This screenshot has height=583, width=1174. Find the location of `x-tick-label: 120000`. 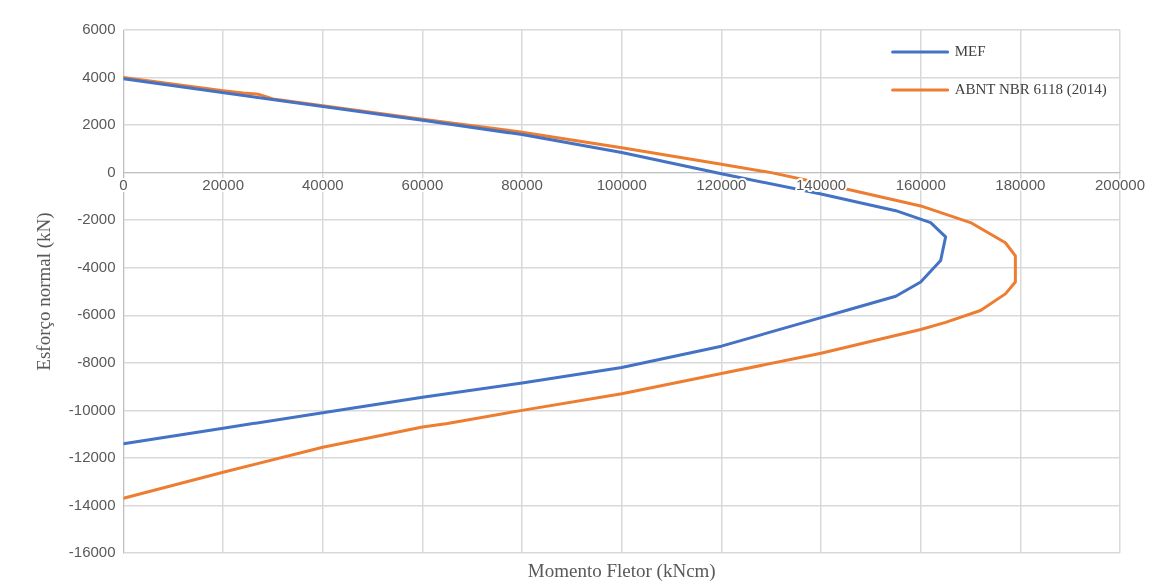

x-tick-label: 120000 is located at coordinates (721, 185).